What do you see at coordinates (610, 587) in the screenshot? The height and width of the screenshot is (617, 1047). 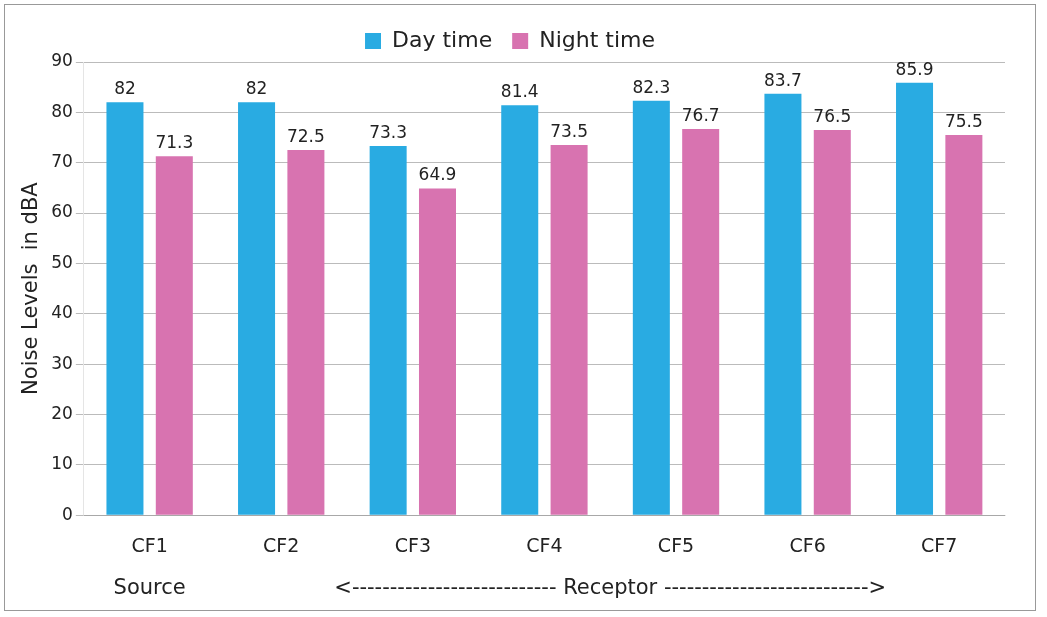 I see `text: <--------------------------- Receptor --------------------------->` at bounding box center [610, 587].